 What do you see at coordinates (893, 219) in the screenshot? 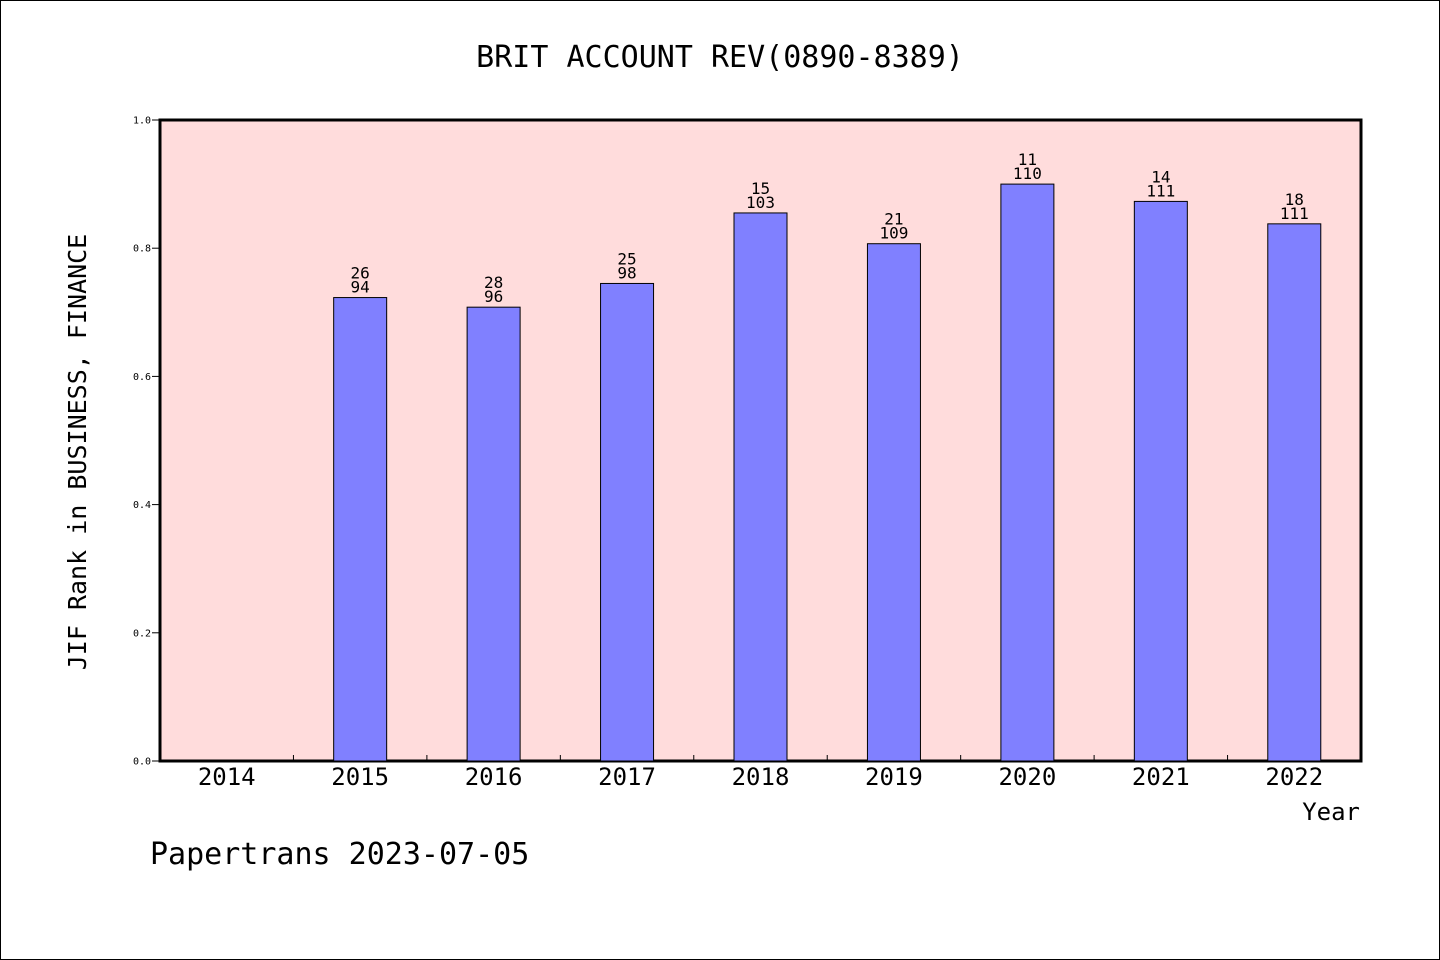
I see `rank-label-2019: 21` at bounding box center [893, 219].